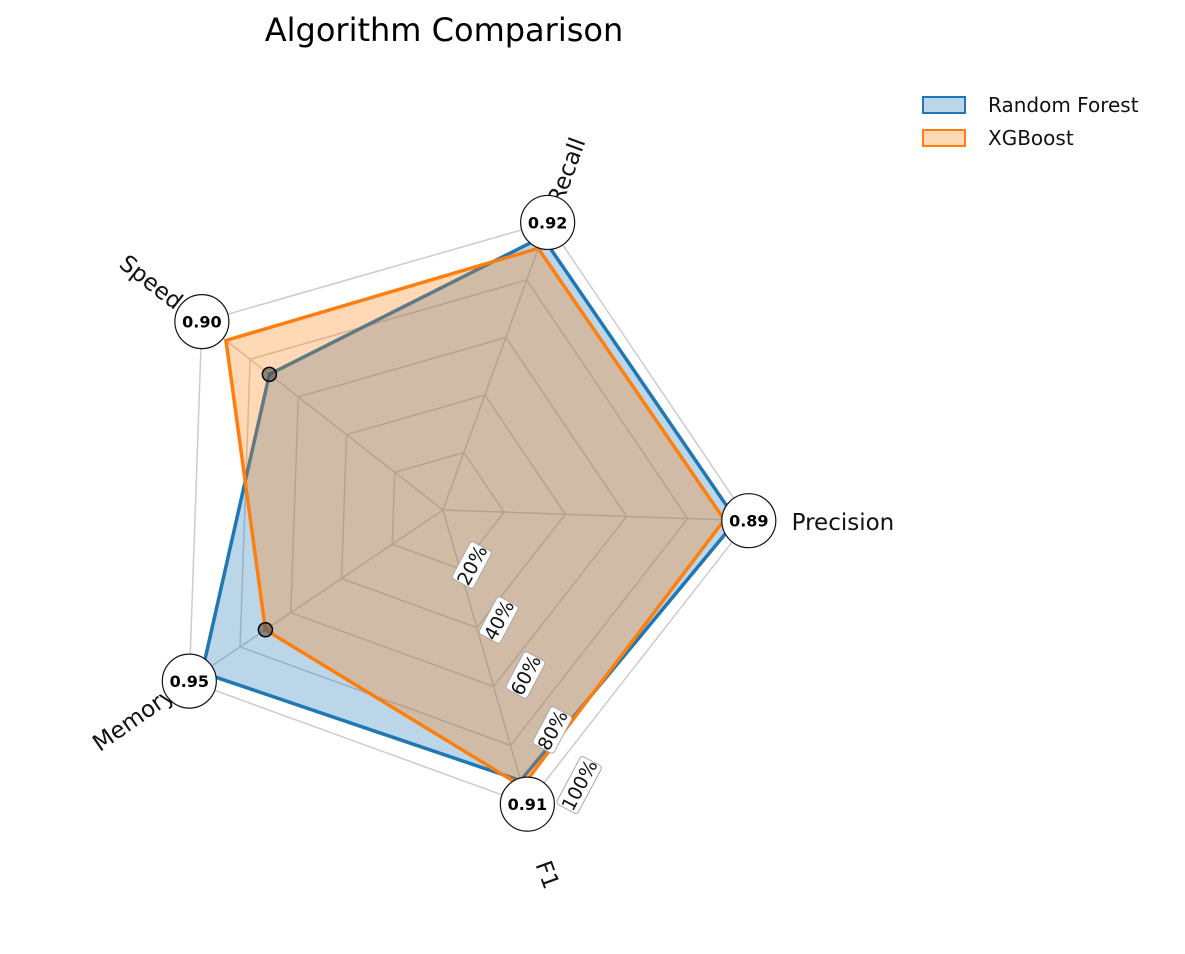 The height and width of the screenshot is (954, 1185). I want to click on axis-label-speed: Speed, so click(150, 282).